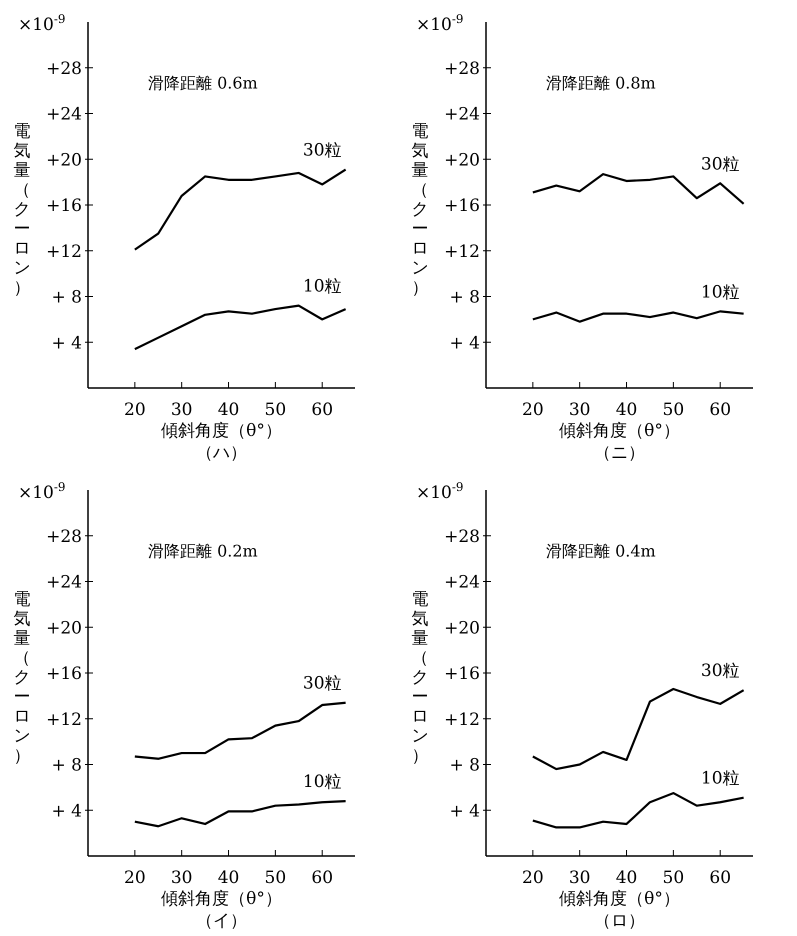 The height and width of the screenshot is (936, 797). What do you see at coordinates (221, 453) in the screenshot?
I see `text: （ハ）` at bounding box center [221, 453].